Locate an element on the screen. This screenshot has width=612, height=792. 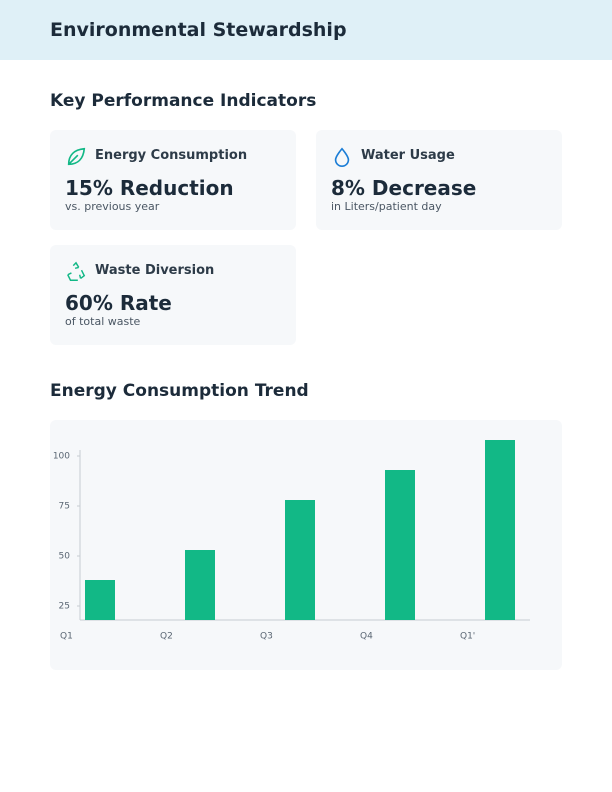
kpi-label: Waste Diversion is located at coordinates (155, 270).